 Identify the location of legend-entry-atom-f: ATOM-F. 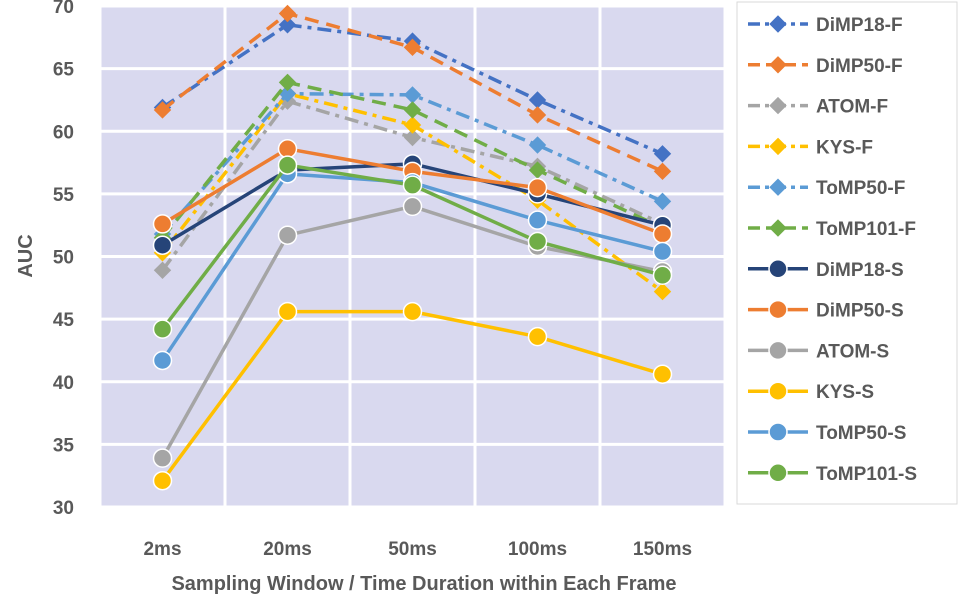
(818, 107).